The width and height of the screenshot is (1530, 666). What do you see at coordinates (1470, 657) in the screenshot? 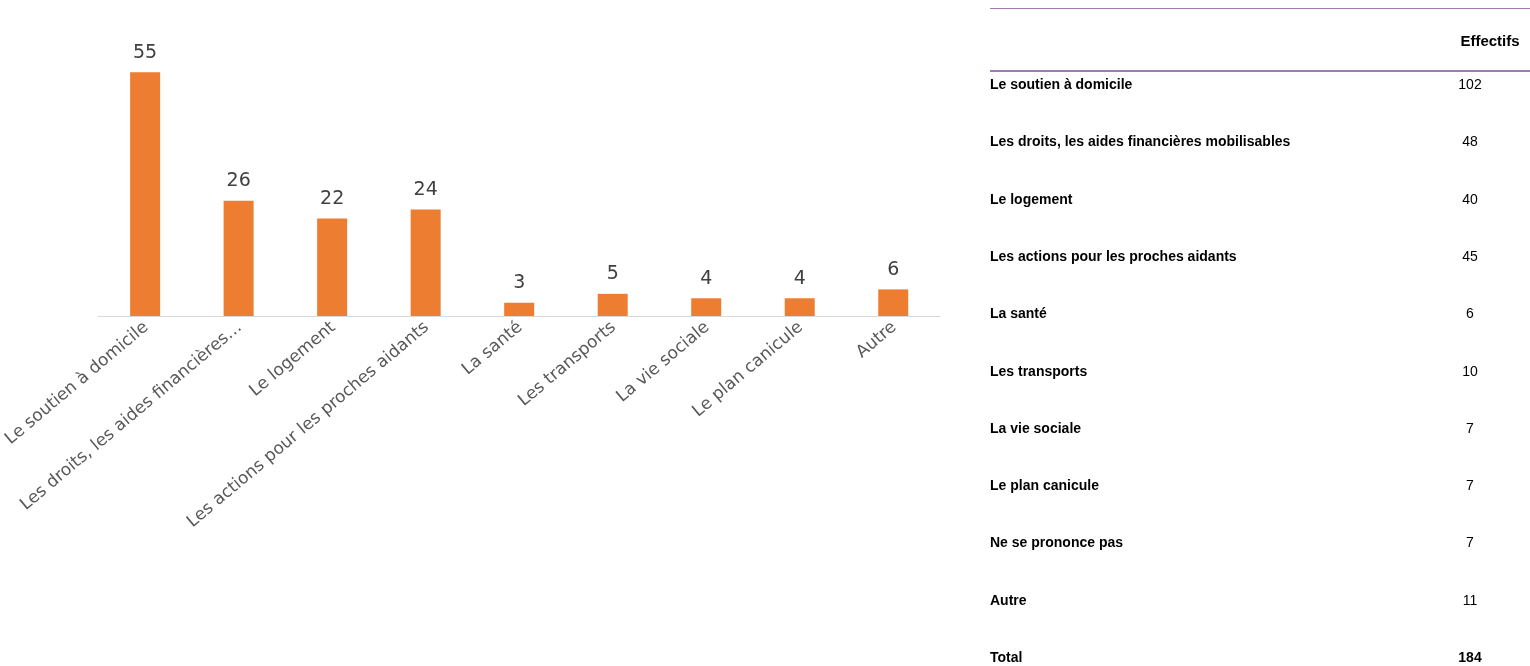
I see `data-label: 184` at bounding box center [1470, 657].